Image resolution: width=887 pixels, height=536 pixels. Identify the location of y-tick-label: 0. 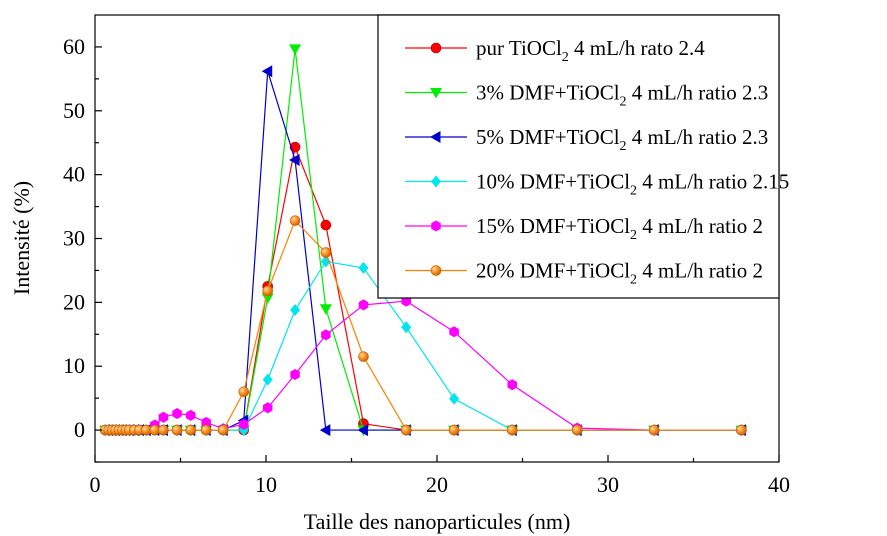
(79, 429).